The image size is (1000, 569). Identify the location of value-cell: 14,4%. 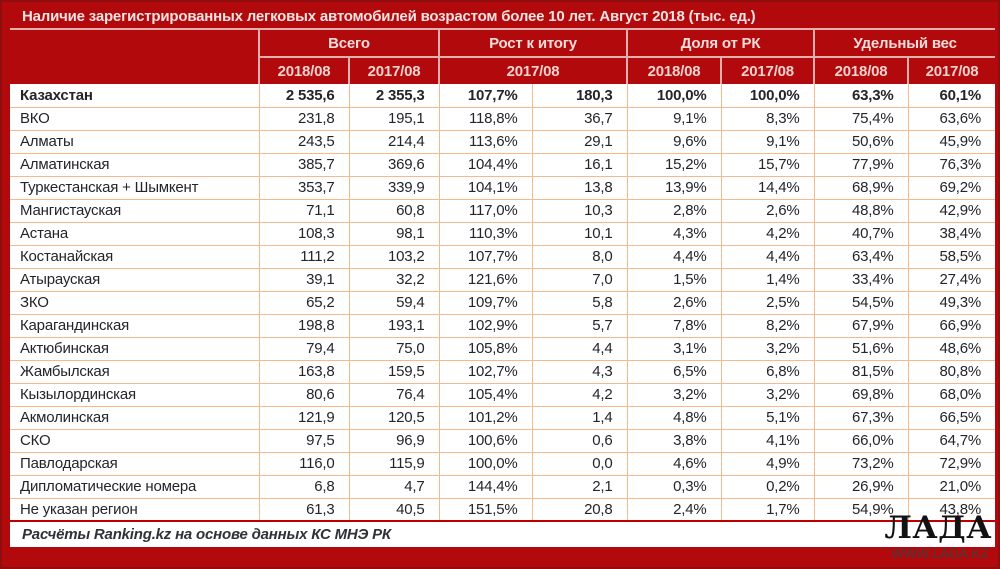
(767, 187).